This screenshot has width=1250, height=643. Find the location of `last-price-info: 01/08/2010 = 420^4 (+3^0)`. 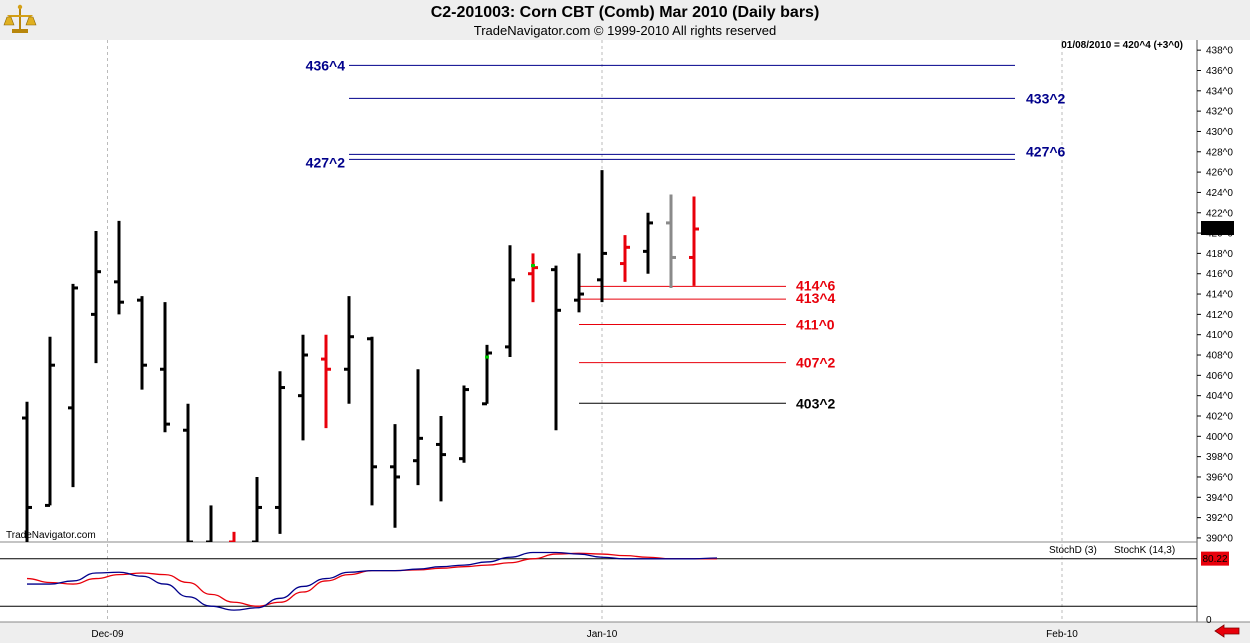

last-price-info: 01/08/2010 = 420^4 (+3^0) is located at coordinates (1122, 45).